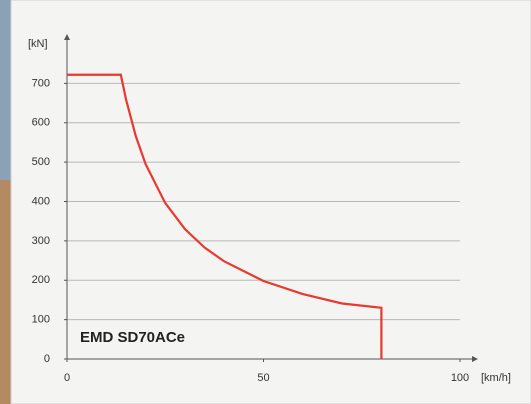  Describe the element at coordinates (263, 378) in the screenshot. I see `x-tick-label: 50` at that location.